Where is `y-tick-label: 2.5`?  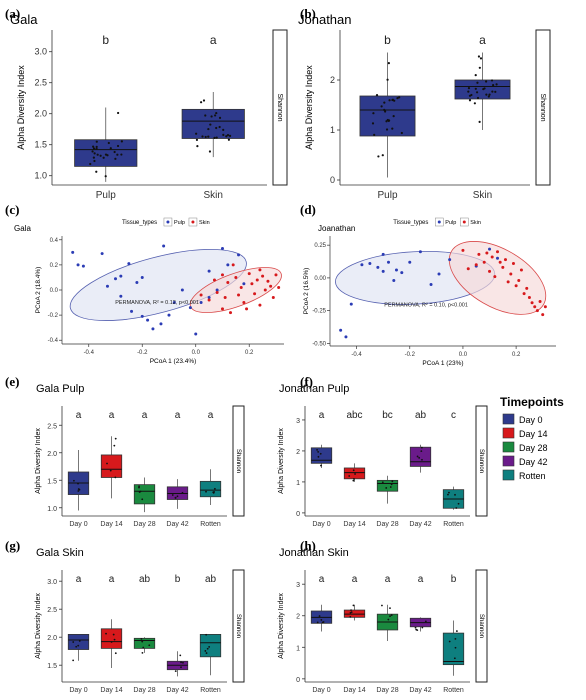 y-tick-label: 2.5 is located at coordinates (52, 426).